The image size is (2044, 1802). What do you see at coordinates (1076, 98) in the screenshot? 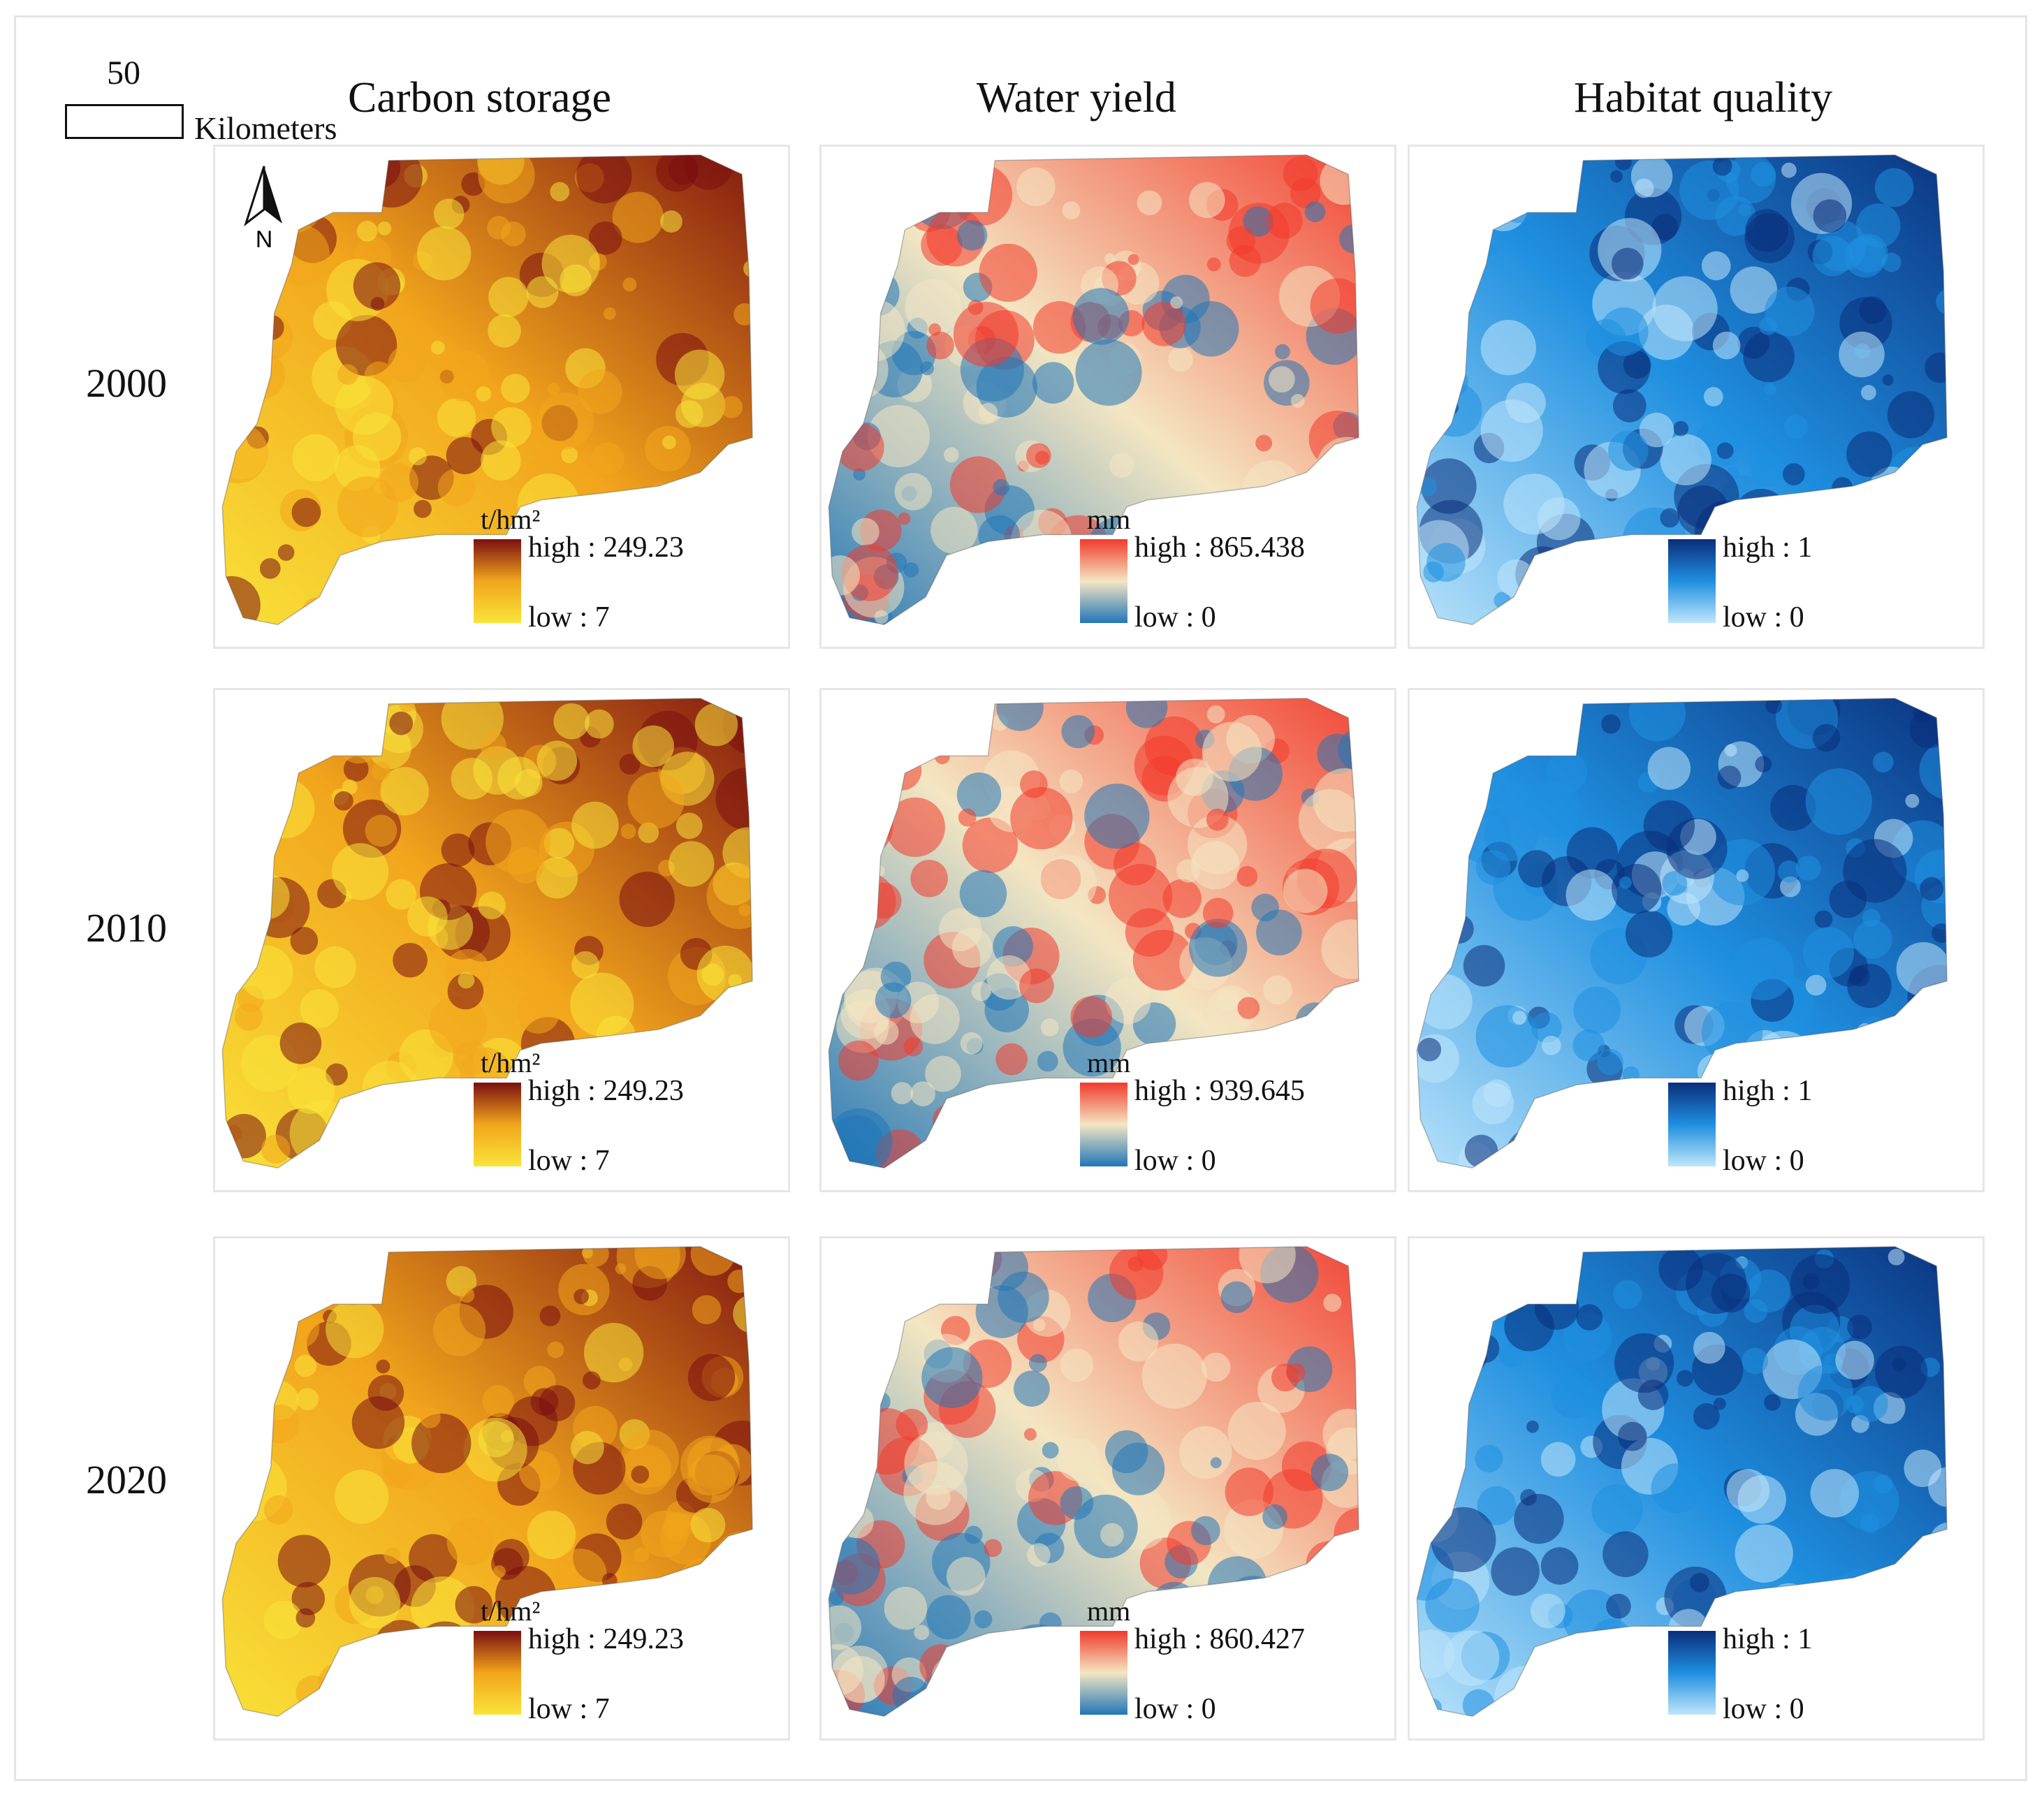
I see `column-title-water-yield: Water yield` at bounding box center [1076, 98].